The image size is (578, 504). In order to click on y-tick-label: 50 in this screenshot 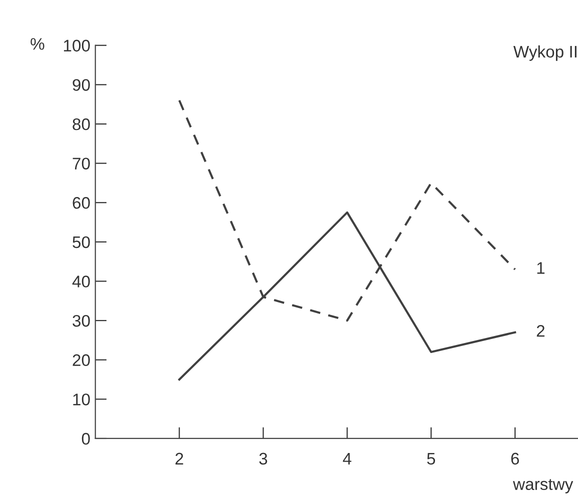, I will do `click(81, 242)`.